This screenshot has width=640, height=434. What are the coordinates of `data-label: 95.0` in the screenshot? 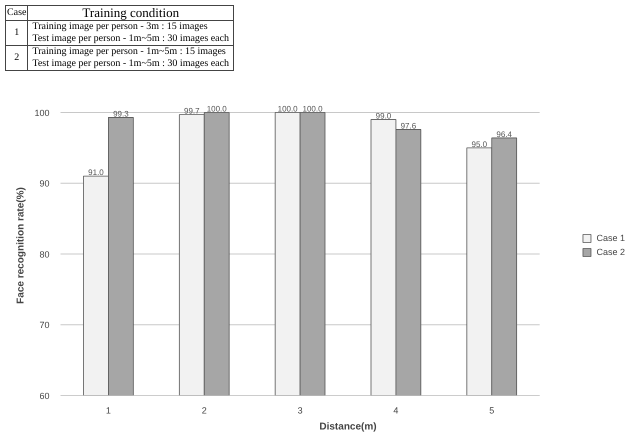 It's located at (480, 144).